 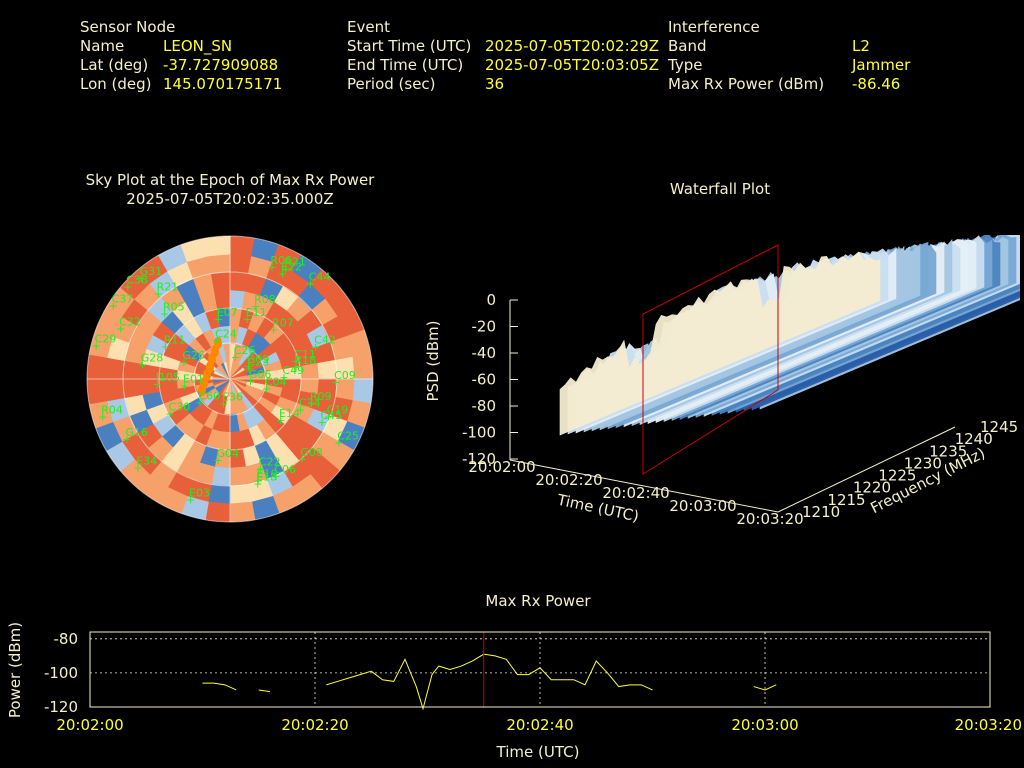 What do you see at coordinates (202, 390) in the screenshot?
I see `track-point` at bounding box center [202, 390].